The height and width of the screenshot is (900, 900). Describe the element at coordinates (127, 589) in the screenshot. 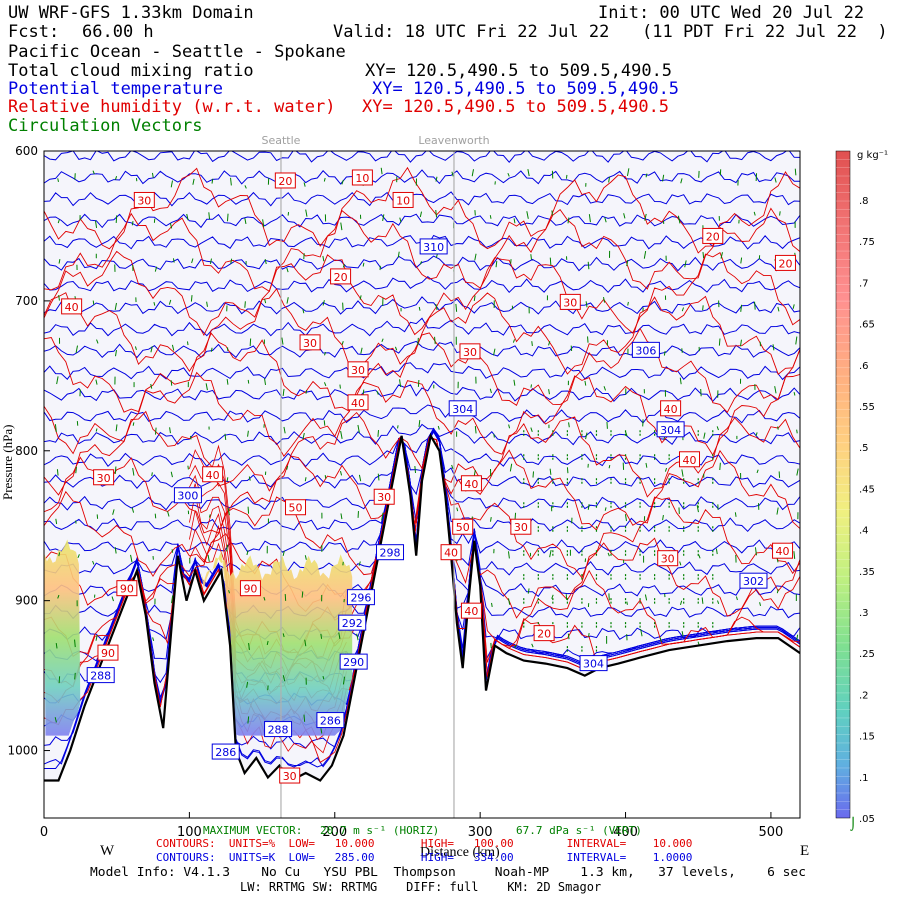

I see `rh-contour-label: 90` at that location.